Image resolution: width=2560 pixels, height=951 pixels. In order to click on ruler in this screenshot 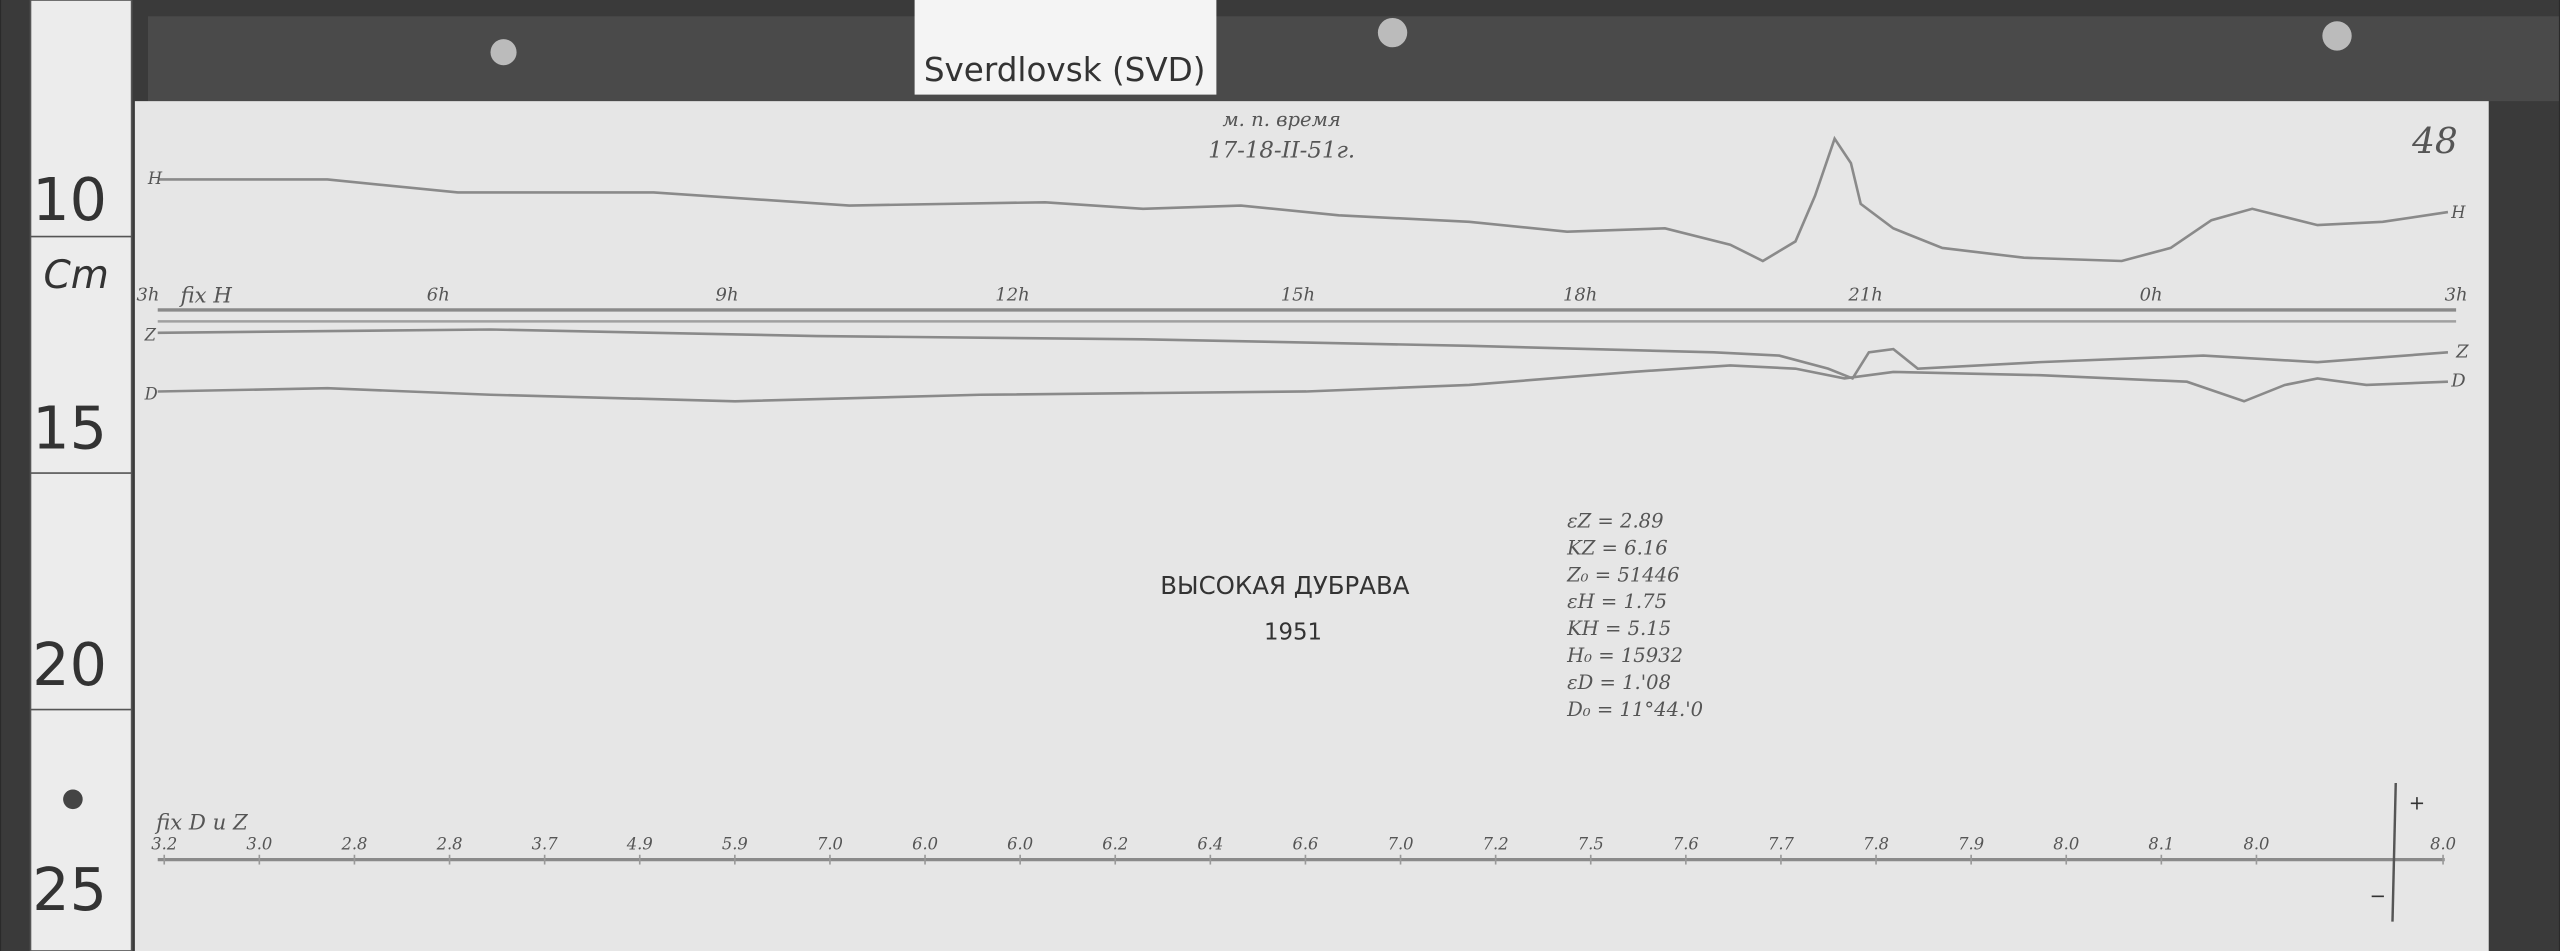, I will do `click(81, 475)`.